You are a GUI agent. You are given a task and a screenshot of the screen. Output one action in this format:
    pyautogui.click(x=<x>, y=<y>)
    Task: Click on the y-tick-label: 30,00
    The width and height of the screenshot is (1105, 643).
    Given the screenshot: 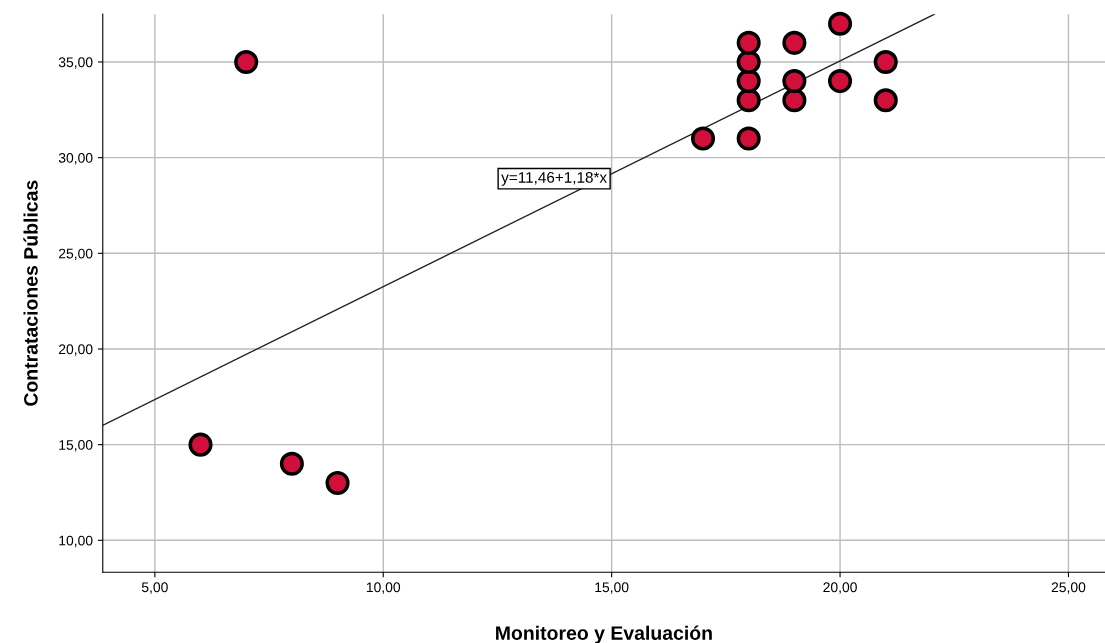 What is the action you would take?
    pyautogui.click(x=75, y=158)
    